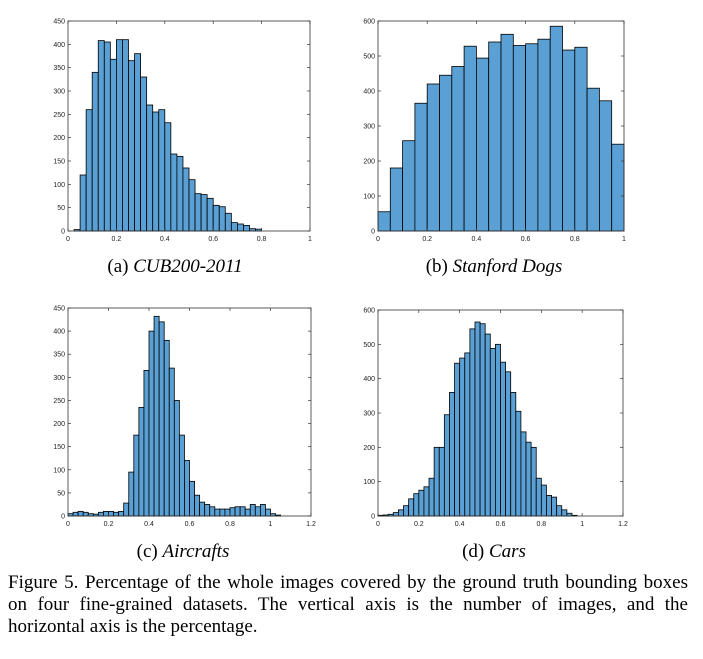 The image size is (703, 659). What do you see at coordinates (149, 524) in the screenshot?
I see `aircrafts-xtick-label: 0.4` at bounding box center [149, 524].